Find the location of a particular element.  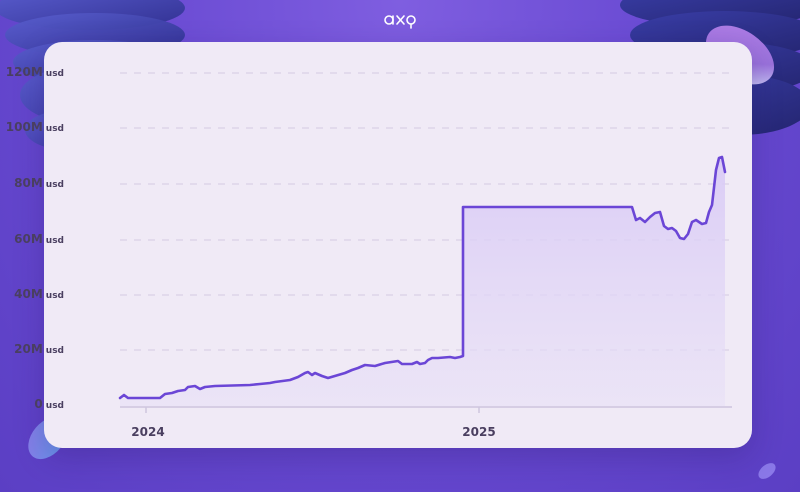

y-tick-label: 60M usd is located at coordinates (39, 239).